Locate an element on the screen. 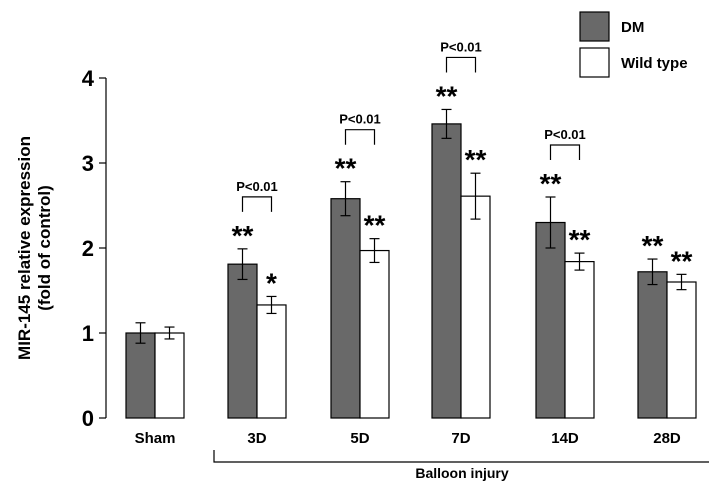  bar-dm-sham is located at coordinates (140, 375).